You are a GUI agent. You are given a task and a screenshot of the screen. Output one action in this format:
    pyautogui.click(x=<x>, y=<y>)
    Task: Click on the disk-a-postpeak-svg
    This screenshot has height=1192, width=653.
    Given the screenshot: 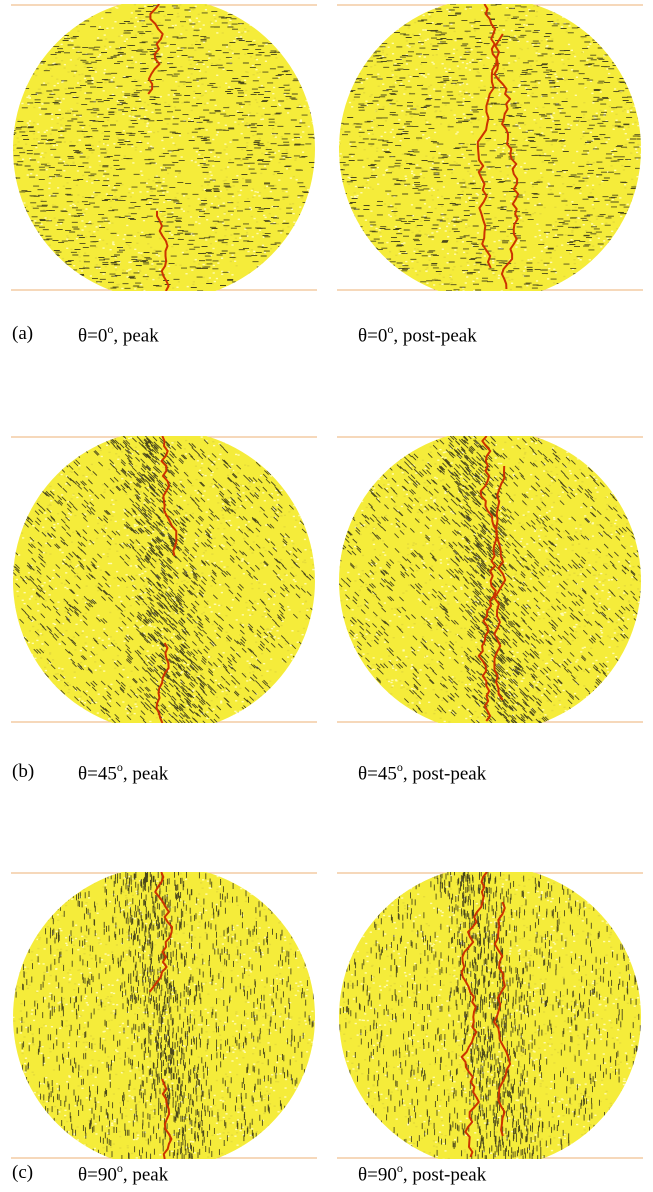 What is the action you would take?
    pyautogui.click(x=490, y=147)
    